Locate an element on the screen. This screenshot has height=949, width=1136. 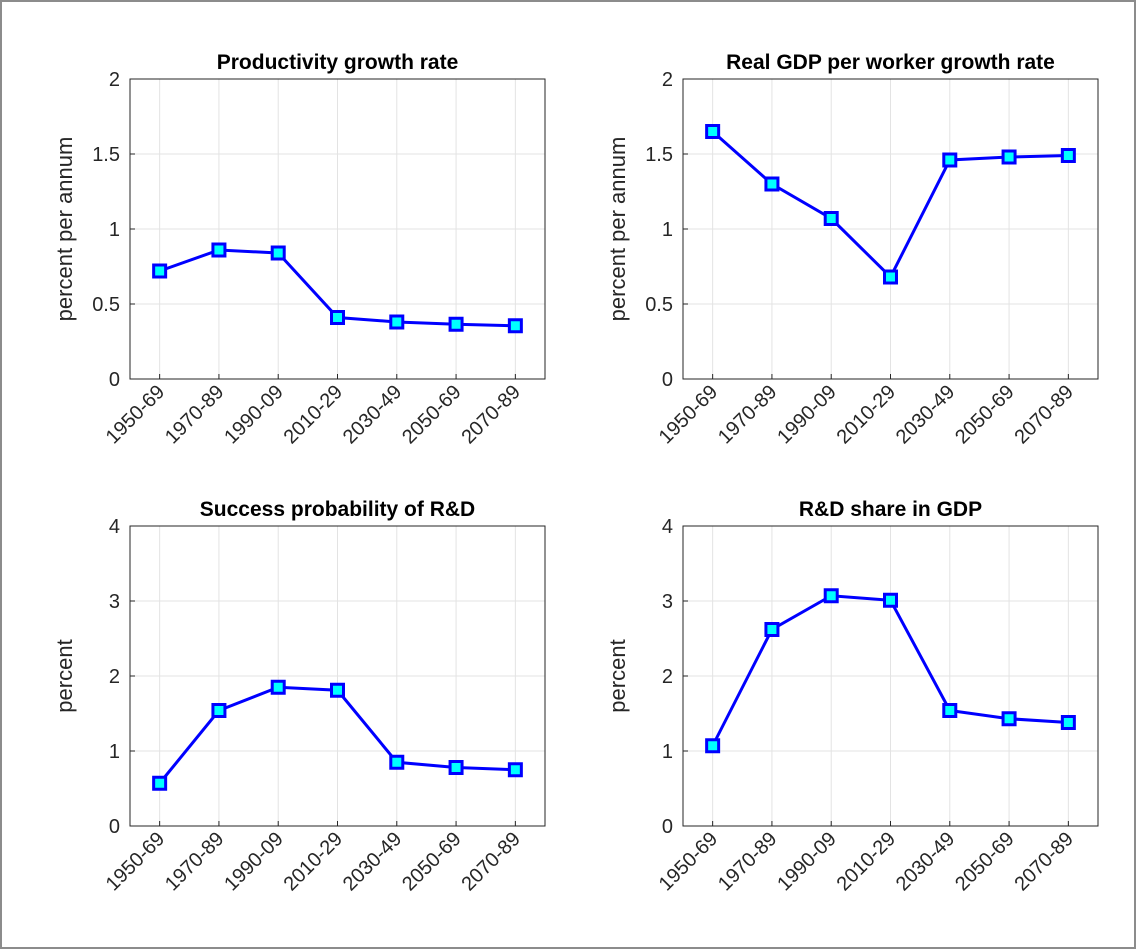
chart-title: Real GDP per worker growth rate is located at coordinates (890, 62).